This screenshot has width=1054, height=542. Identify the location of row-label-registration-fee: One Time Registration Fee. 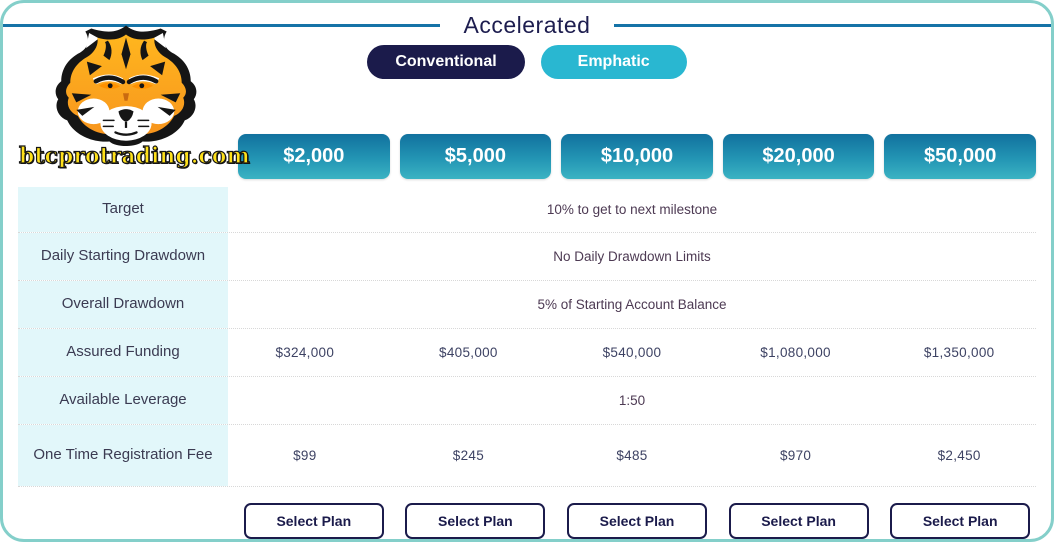
(123, 455).